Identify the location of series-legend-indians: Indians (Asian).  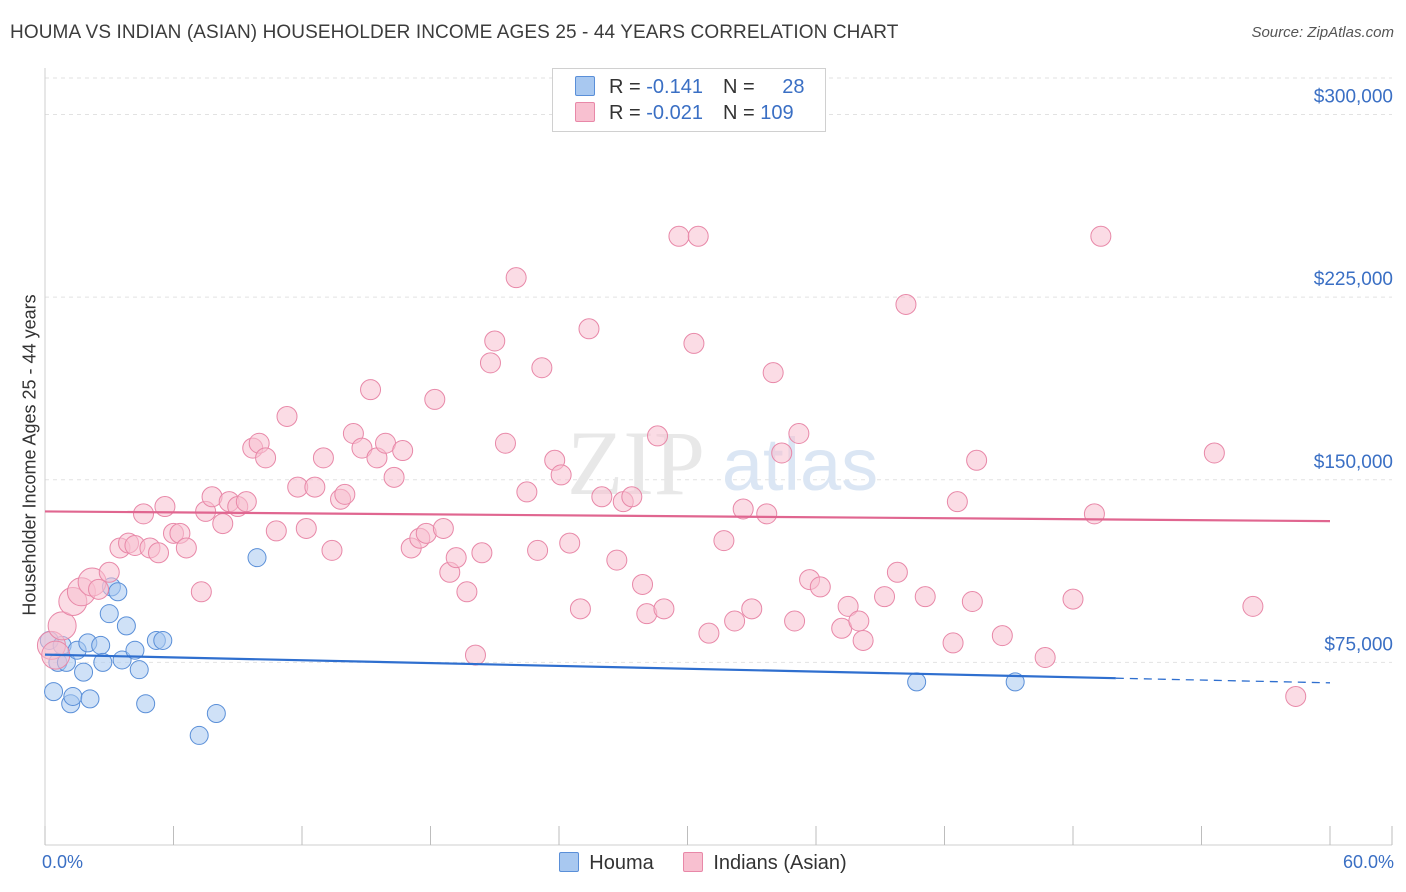
(765, 863).